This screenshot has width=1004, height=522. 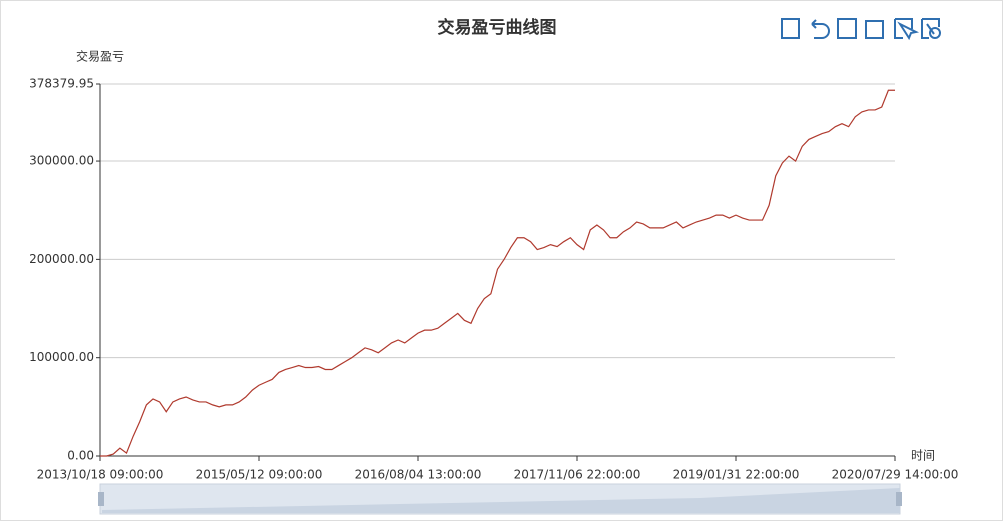 What do you see at coordinates (790, 28) in the screenshot?
I see `tool-data-view` at bounding box center [790, 28].